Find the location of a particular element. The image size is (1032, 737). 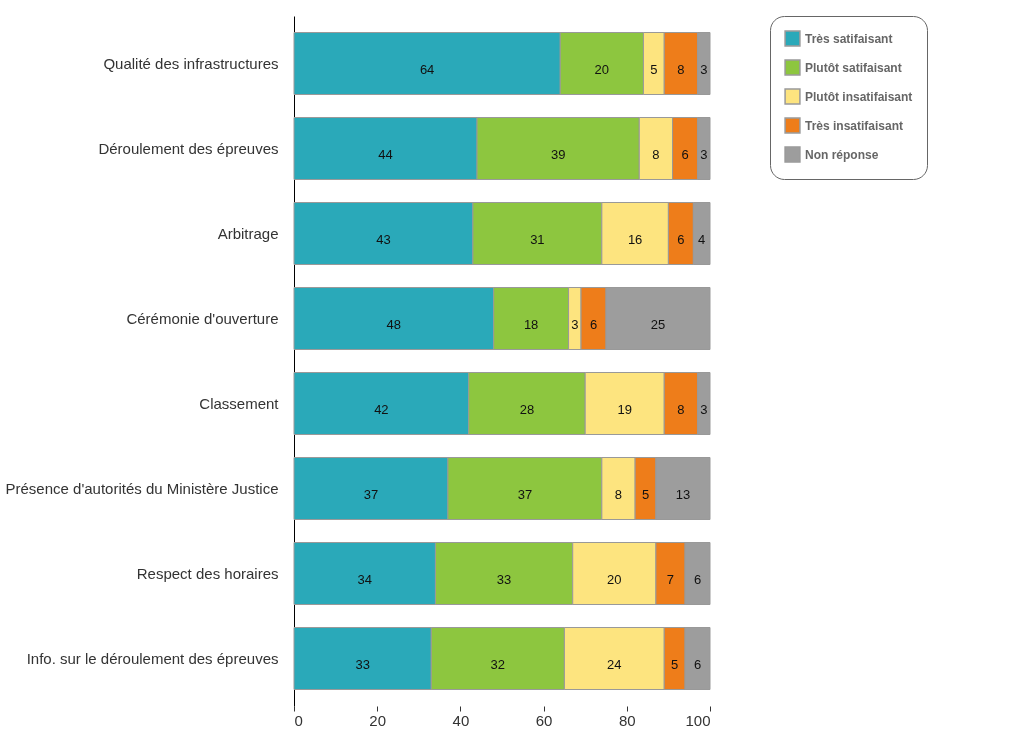

data-label: 48 is located at coordinates (394, 324).